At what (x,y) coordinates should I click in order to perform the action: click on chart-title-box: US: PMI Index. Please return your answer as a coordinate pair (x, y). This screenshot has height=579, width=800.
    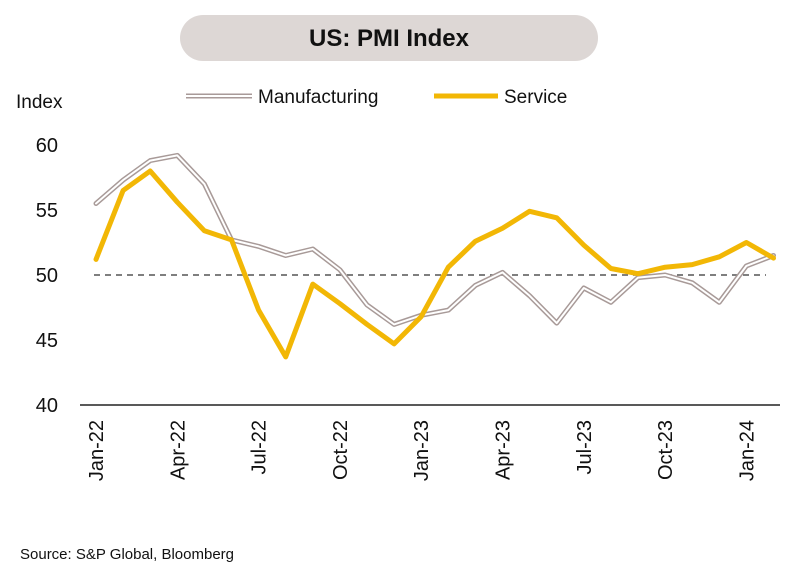
    Looking at the image, I should click on (389, 38).